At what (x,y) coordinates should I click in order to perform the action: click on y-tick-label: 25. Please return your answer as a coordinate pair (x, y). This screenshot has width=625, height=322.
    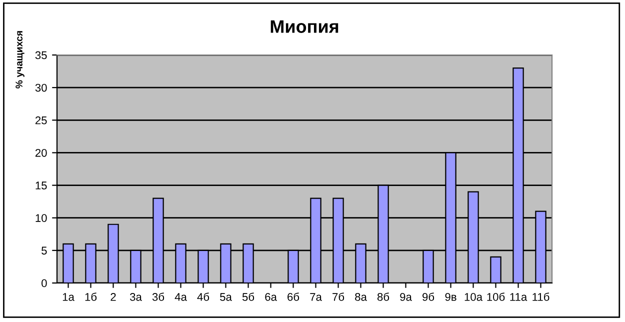
    Looking at the image, I should click on (41, 120).